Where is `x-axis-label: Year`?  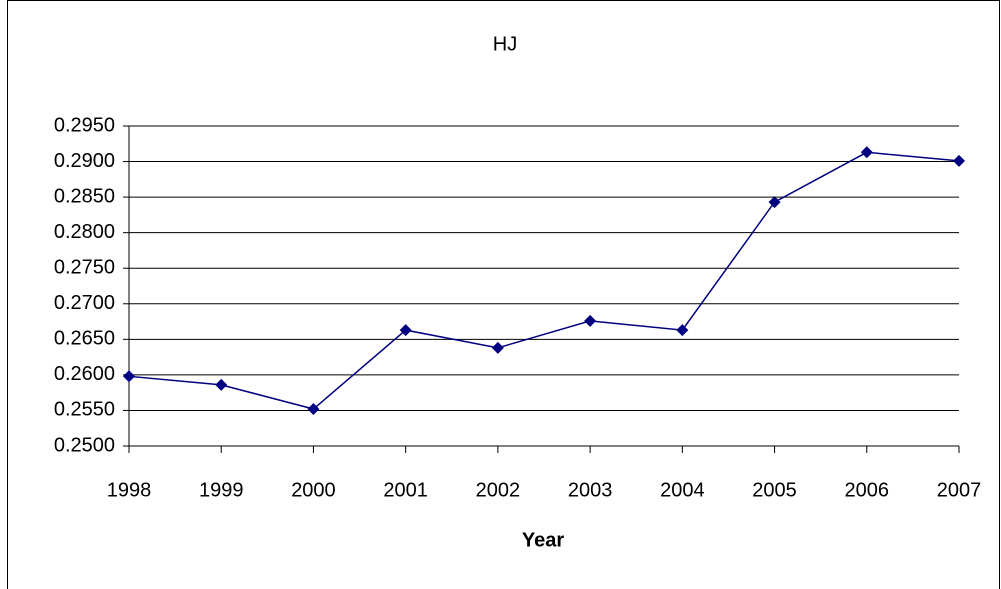
x-axis-label: Year is located at coordinates (543, 540).